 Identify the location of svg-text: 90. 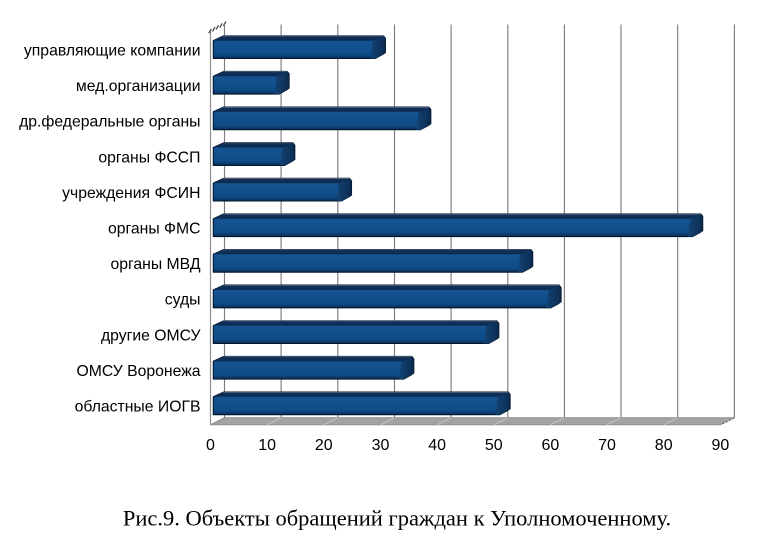
(721, 445).